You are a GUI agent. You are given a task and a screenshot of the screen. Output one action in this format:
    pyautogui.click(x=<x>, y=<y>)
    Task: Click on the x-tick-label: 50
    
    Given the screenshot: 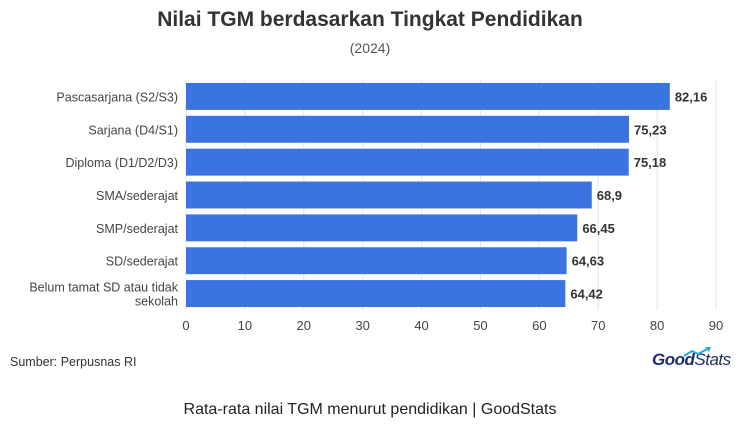 What is the action you would take?
    pyautogui.click(x=480, y=325)
    